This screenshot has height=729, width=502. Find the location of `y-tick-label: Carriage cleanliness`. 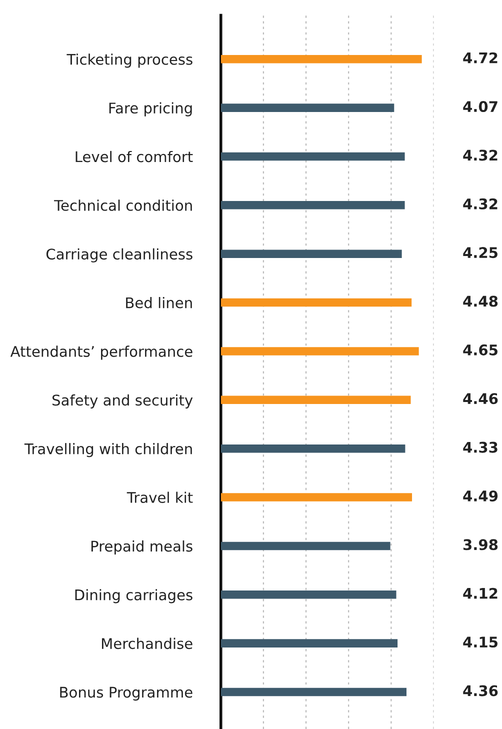

y-tick-label: Carriage cleanliness is located at coordinates (119, 255).